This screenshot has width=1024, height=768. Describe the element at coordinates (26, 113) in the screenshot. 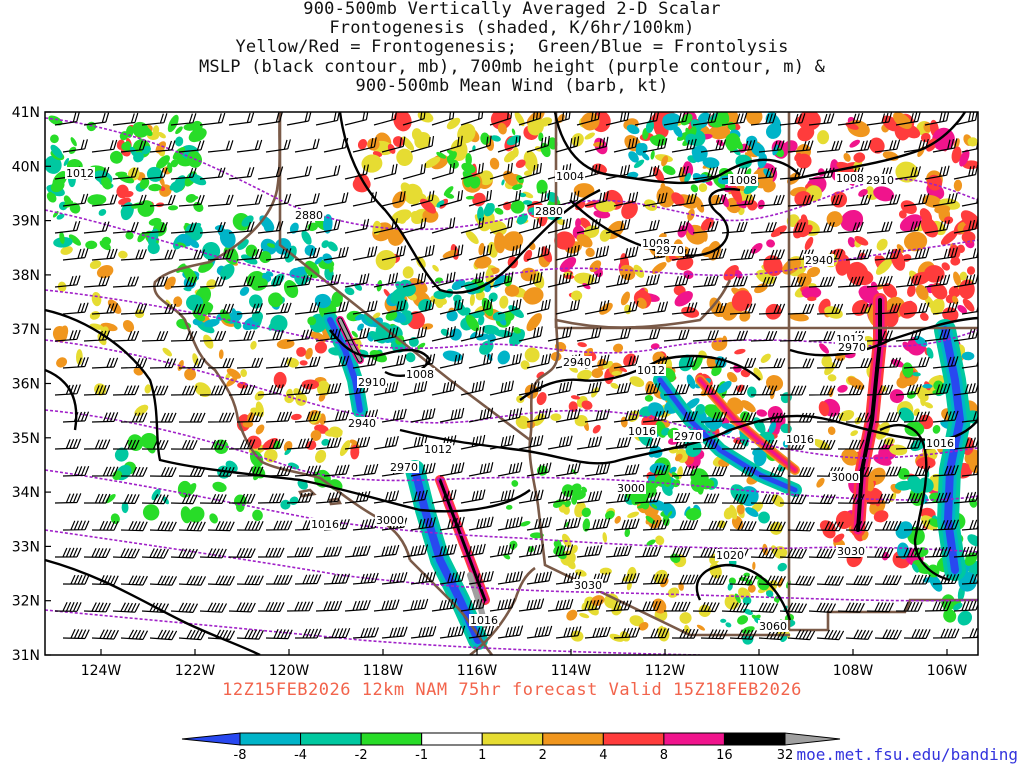

I see `lat-label: 41N` at that location.